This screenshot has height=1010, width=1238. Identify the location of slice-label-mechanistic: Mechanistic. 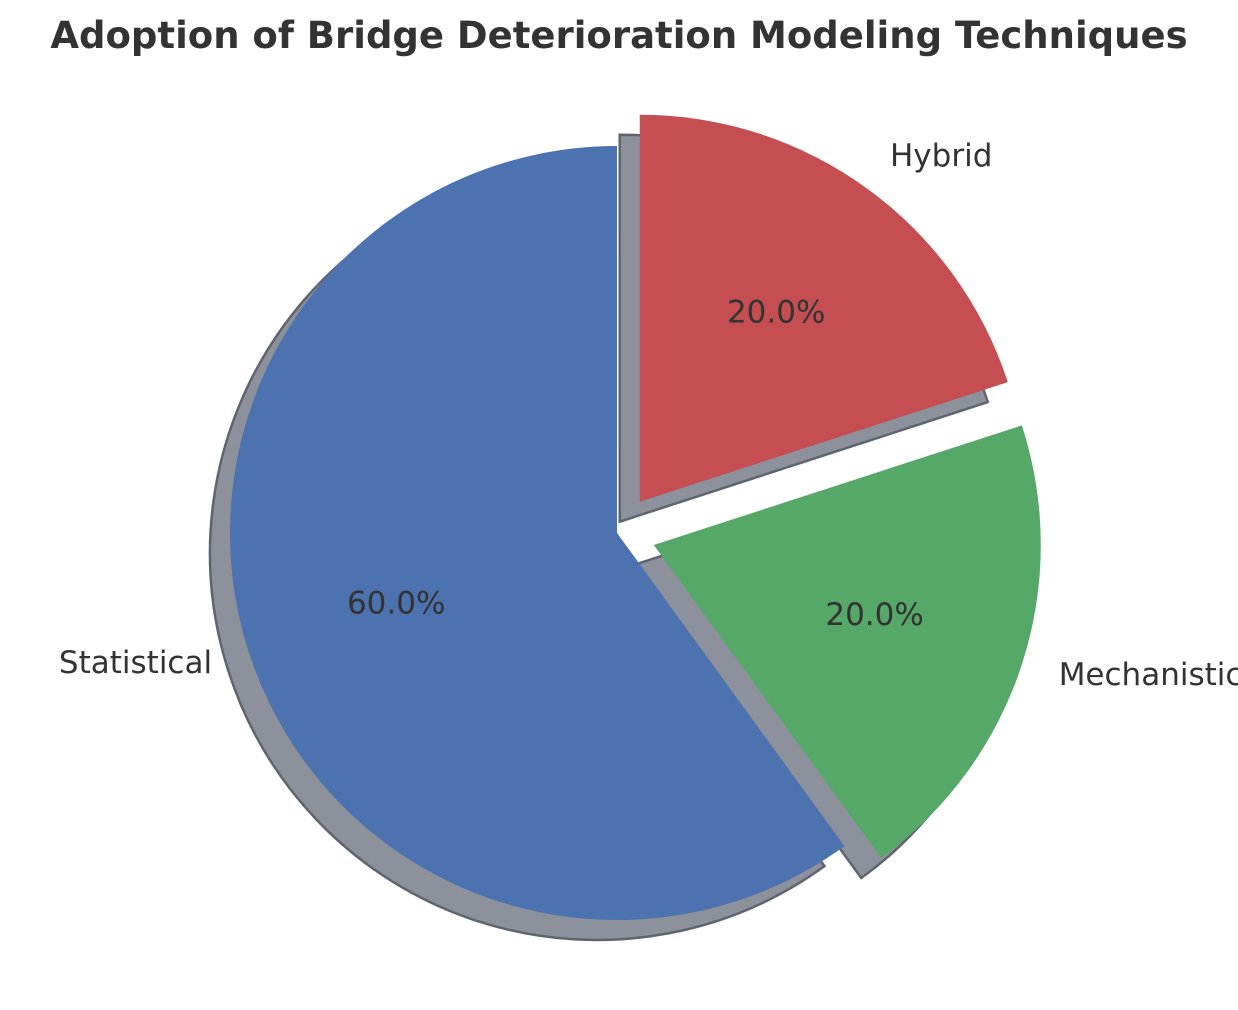
(1148, 675).